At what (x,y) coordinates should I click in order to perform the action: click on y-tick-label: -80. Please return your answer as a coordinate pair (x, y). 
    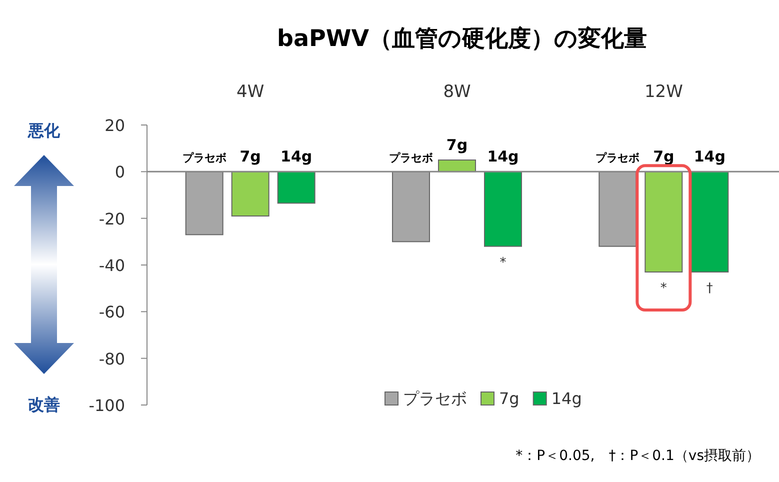
    Looking at the image, I should click on (111, 358).